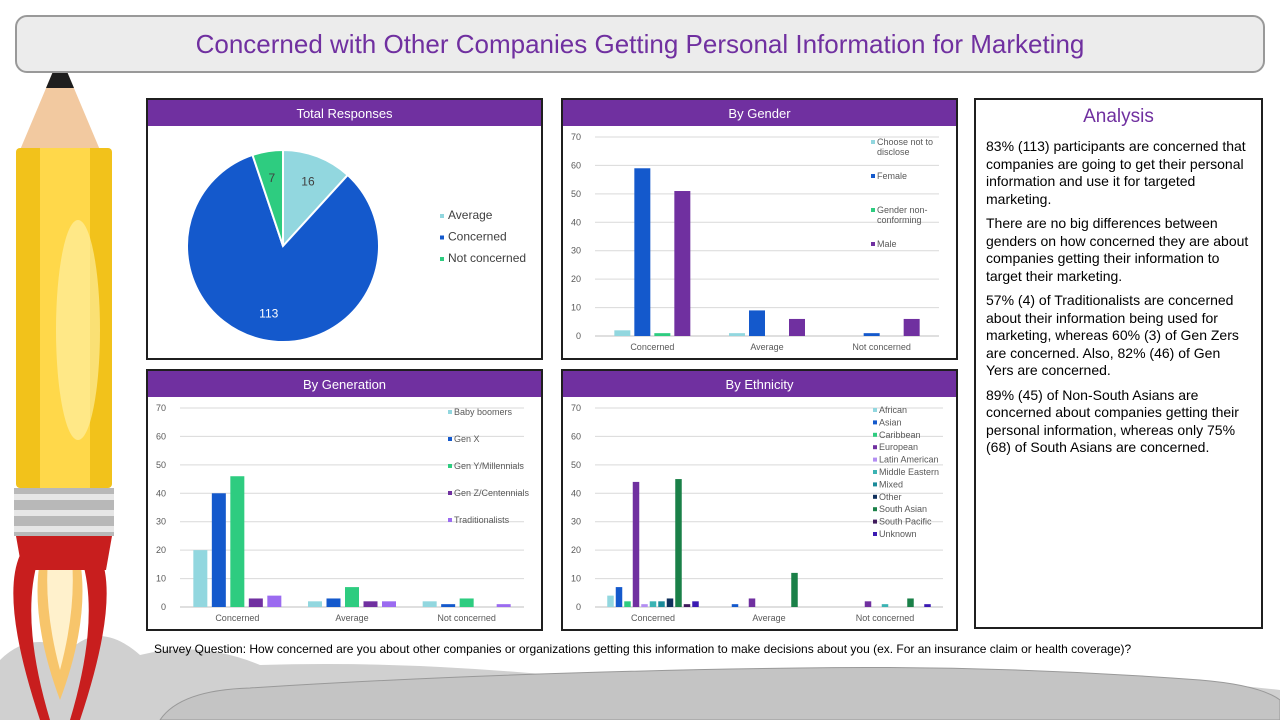  I want to click on legend-label: Other, so click(890, 497).